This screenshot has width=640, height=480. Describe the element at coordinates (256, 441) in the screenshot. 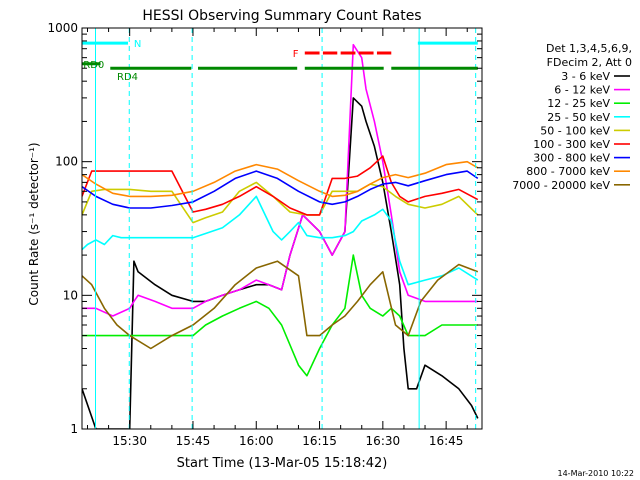

I see `x-tick-label: 16:00` at that location.